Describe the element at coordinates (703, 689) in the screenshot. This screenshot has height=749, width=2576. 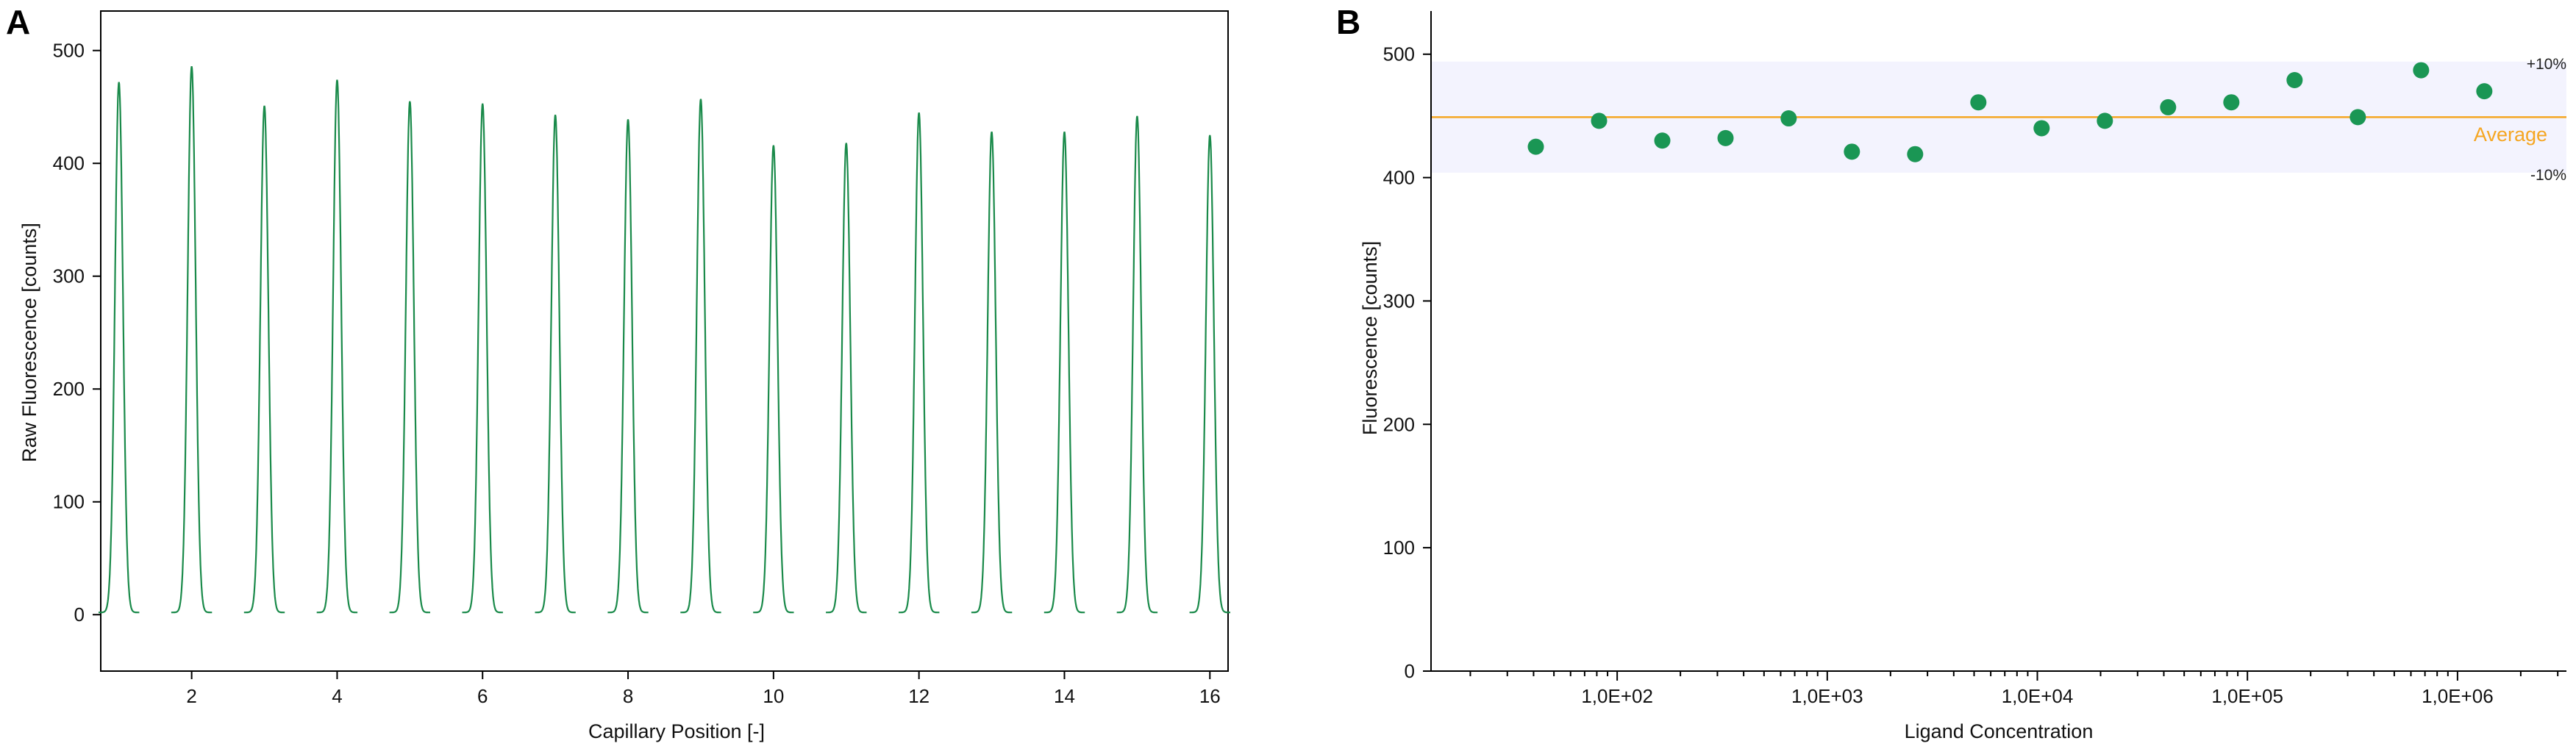
I see `panel-a-x-ticks: 2 4 6 8 10 12 14 16` at that location.